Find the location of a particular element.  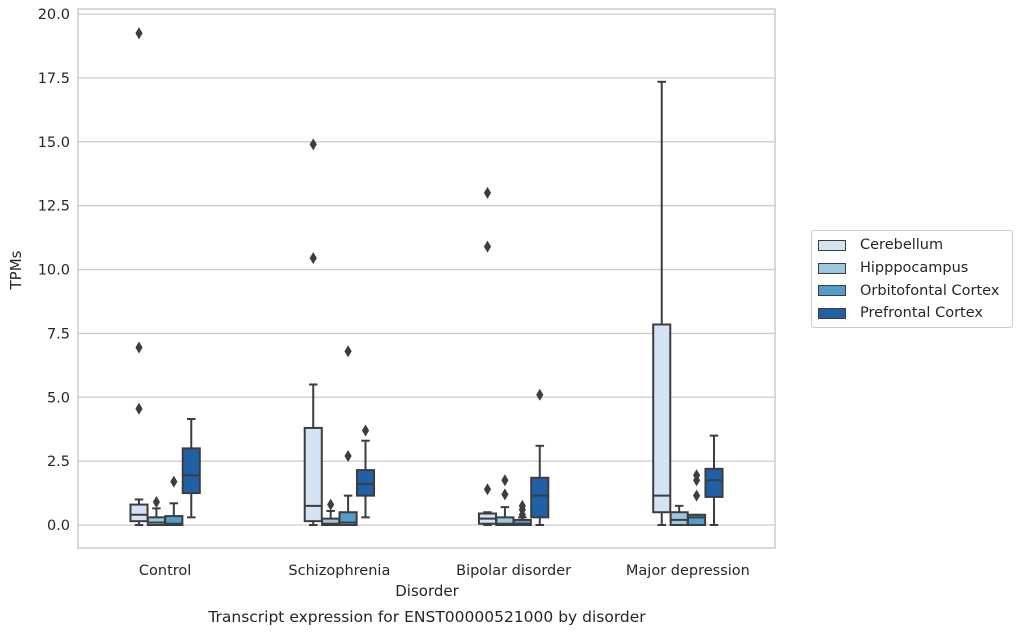

x-tick-label: Bipolar disorder is located at coordinates (513, 571).